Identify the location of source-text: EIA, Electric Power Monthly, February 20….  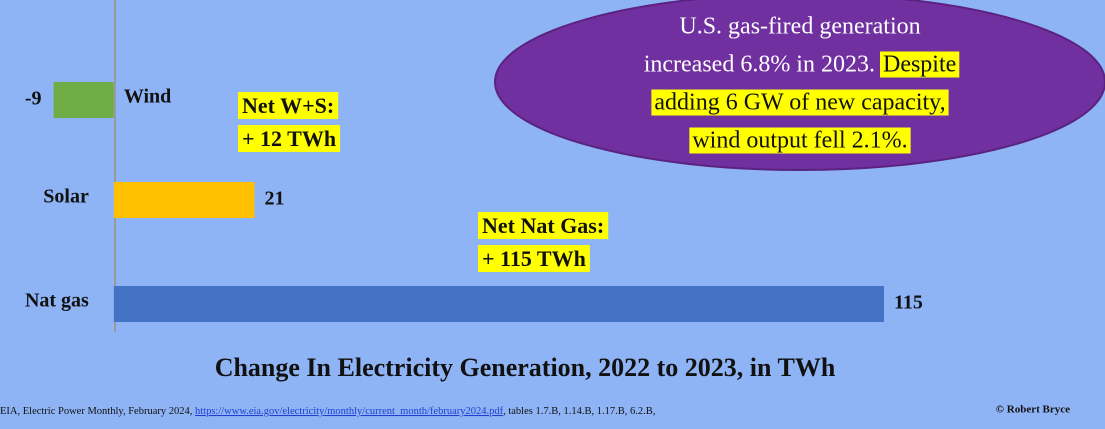
(96, 411).